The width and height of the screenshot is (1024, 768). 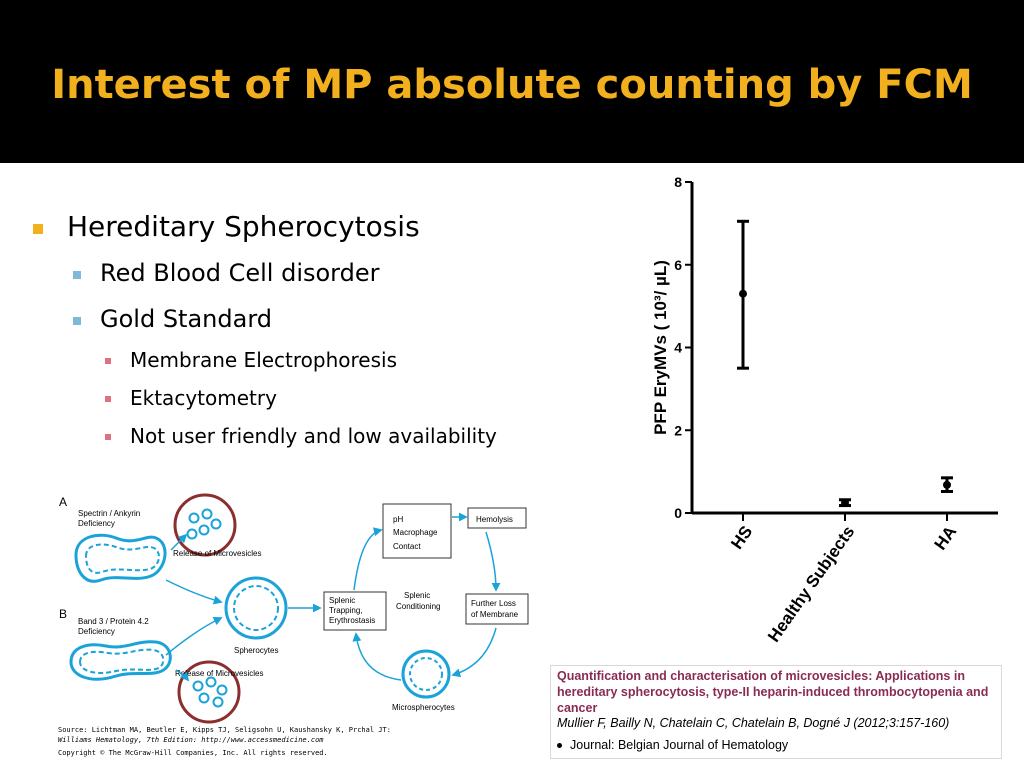 I want to click on microvesicles-top, so click(x=205, y=525).